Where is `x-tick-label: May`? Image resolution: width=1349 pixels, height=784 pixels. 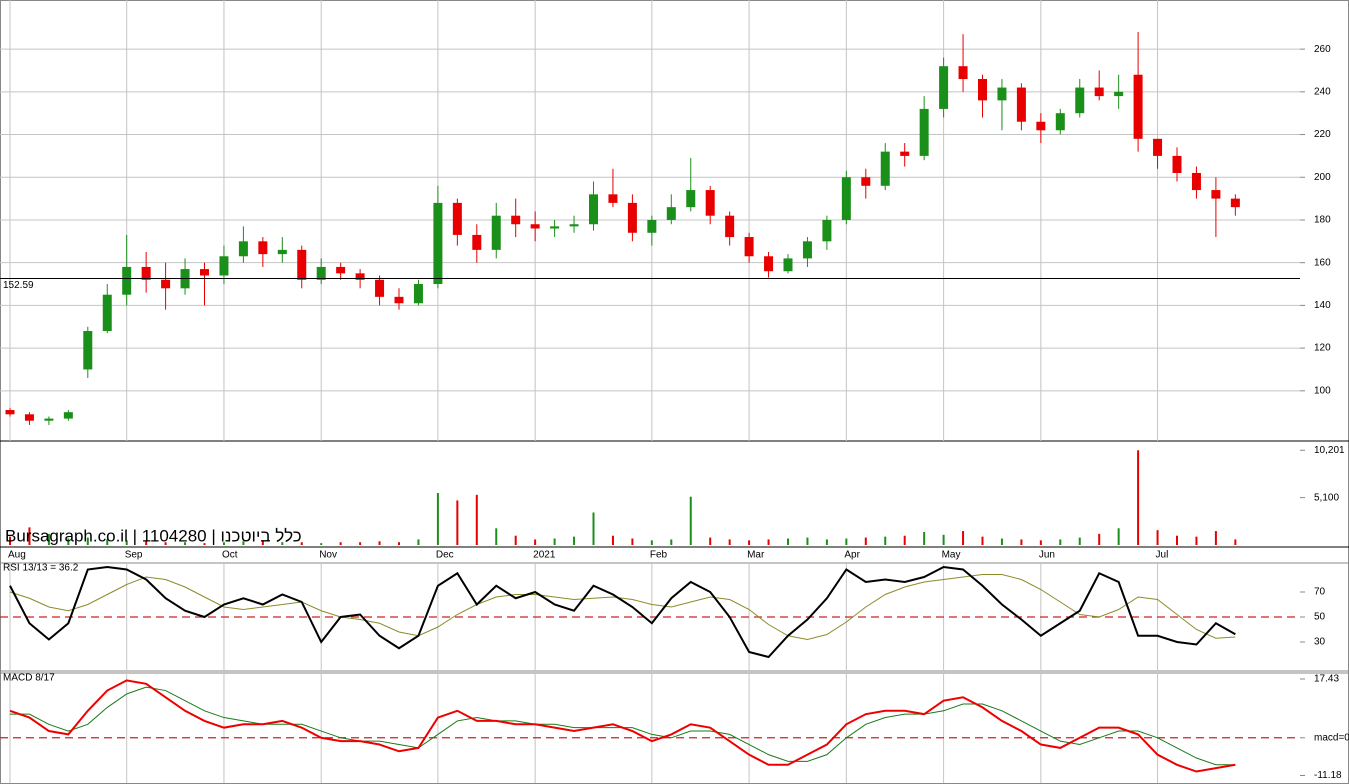
x-tick-label: May is located at coordinates (951, 555).